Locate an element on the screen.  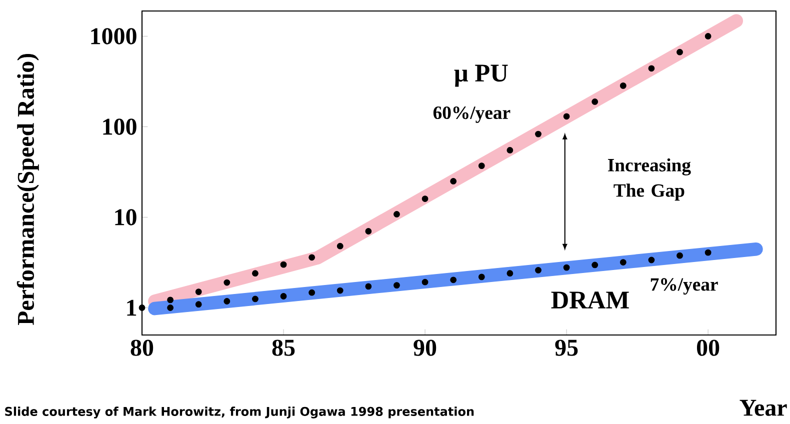
x-tick-label: 00 is located at coordinates (708, 348).